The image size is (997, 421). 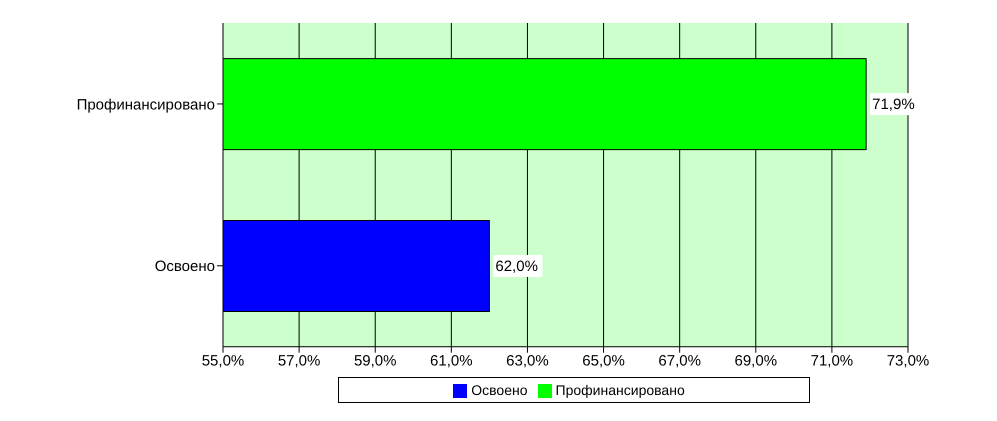 What do you see at coordinates (679, 361) in the screenshot?
I see `x-tick-label: 67,0%` at bounding box center [679, 361].